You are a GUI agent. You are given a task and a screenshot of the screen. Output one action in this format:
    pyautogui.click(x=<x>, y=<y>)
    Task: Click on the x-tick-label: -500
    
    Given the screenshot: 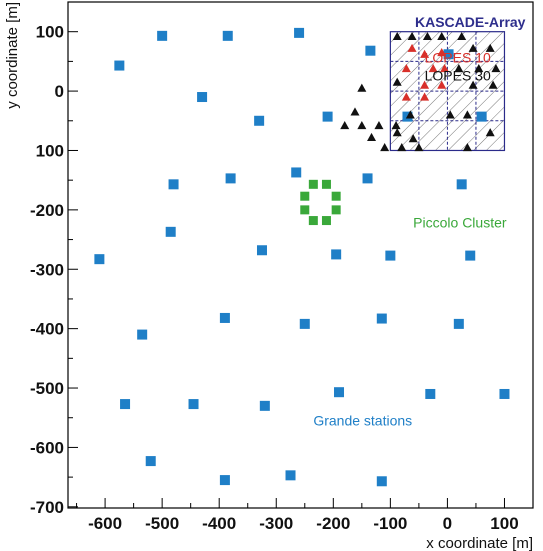 What is the action you would take?
    pyautogui.click(x=162, y=523)
    